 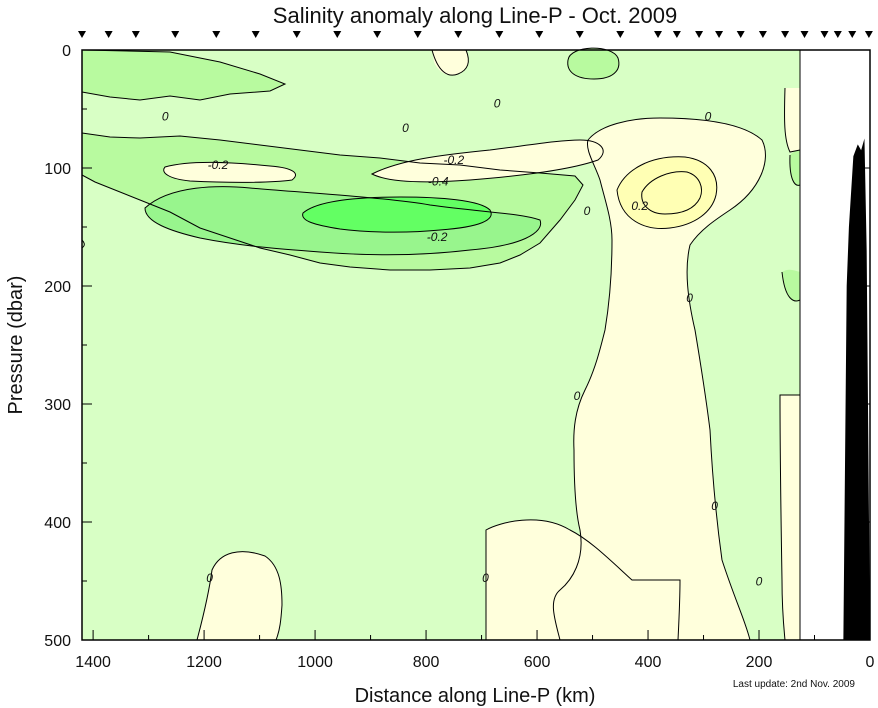 I want to click on core-negative-band, so click(x=397, y=215).